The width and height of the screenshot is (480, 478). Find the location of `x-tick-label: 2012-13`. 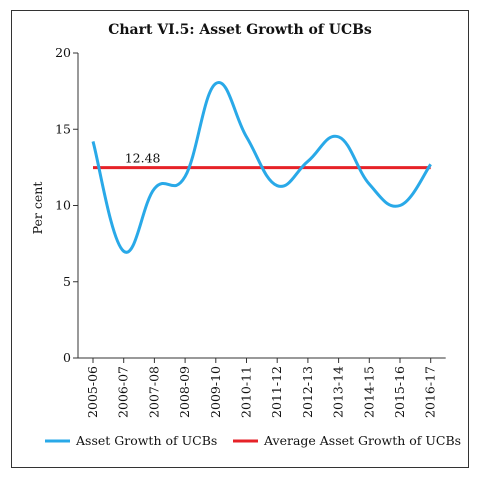

x-tick-label: 2012-13 is located at coordinates (307, 392).